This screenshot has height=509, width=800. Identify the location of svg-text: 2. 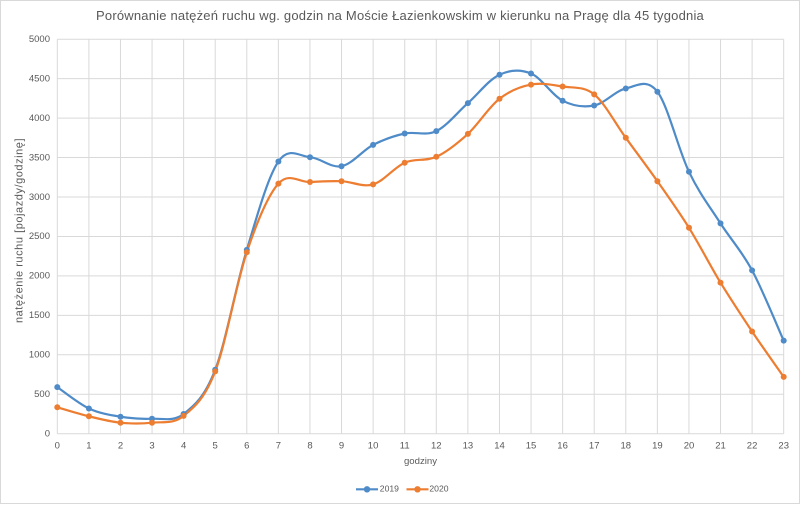
(120, 445).